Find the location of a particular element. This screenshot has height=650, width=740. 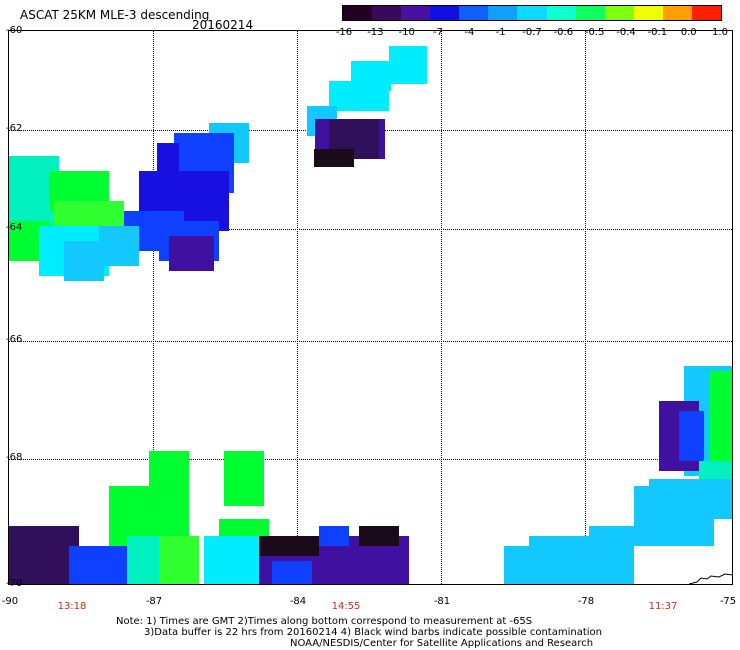

lon-label: -84 is located at coordinates (298, 601).